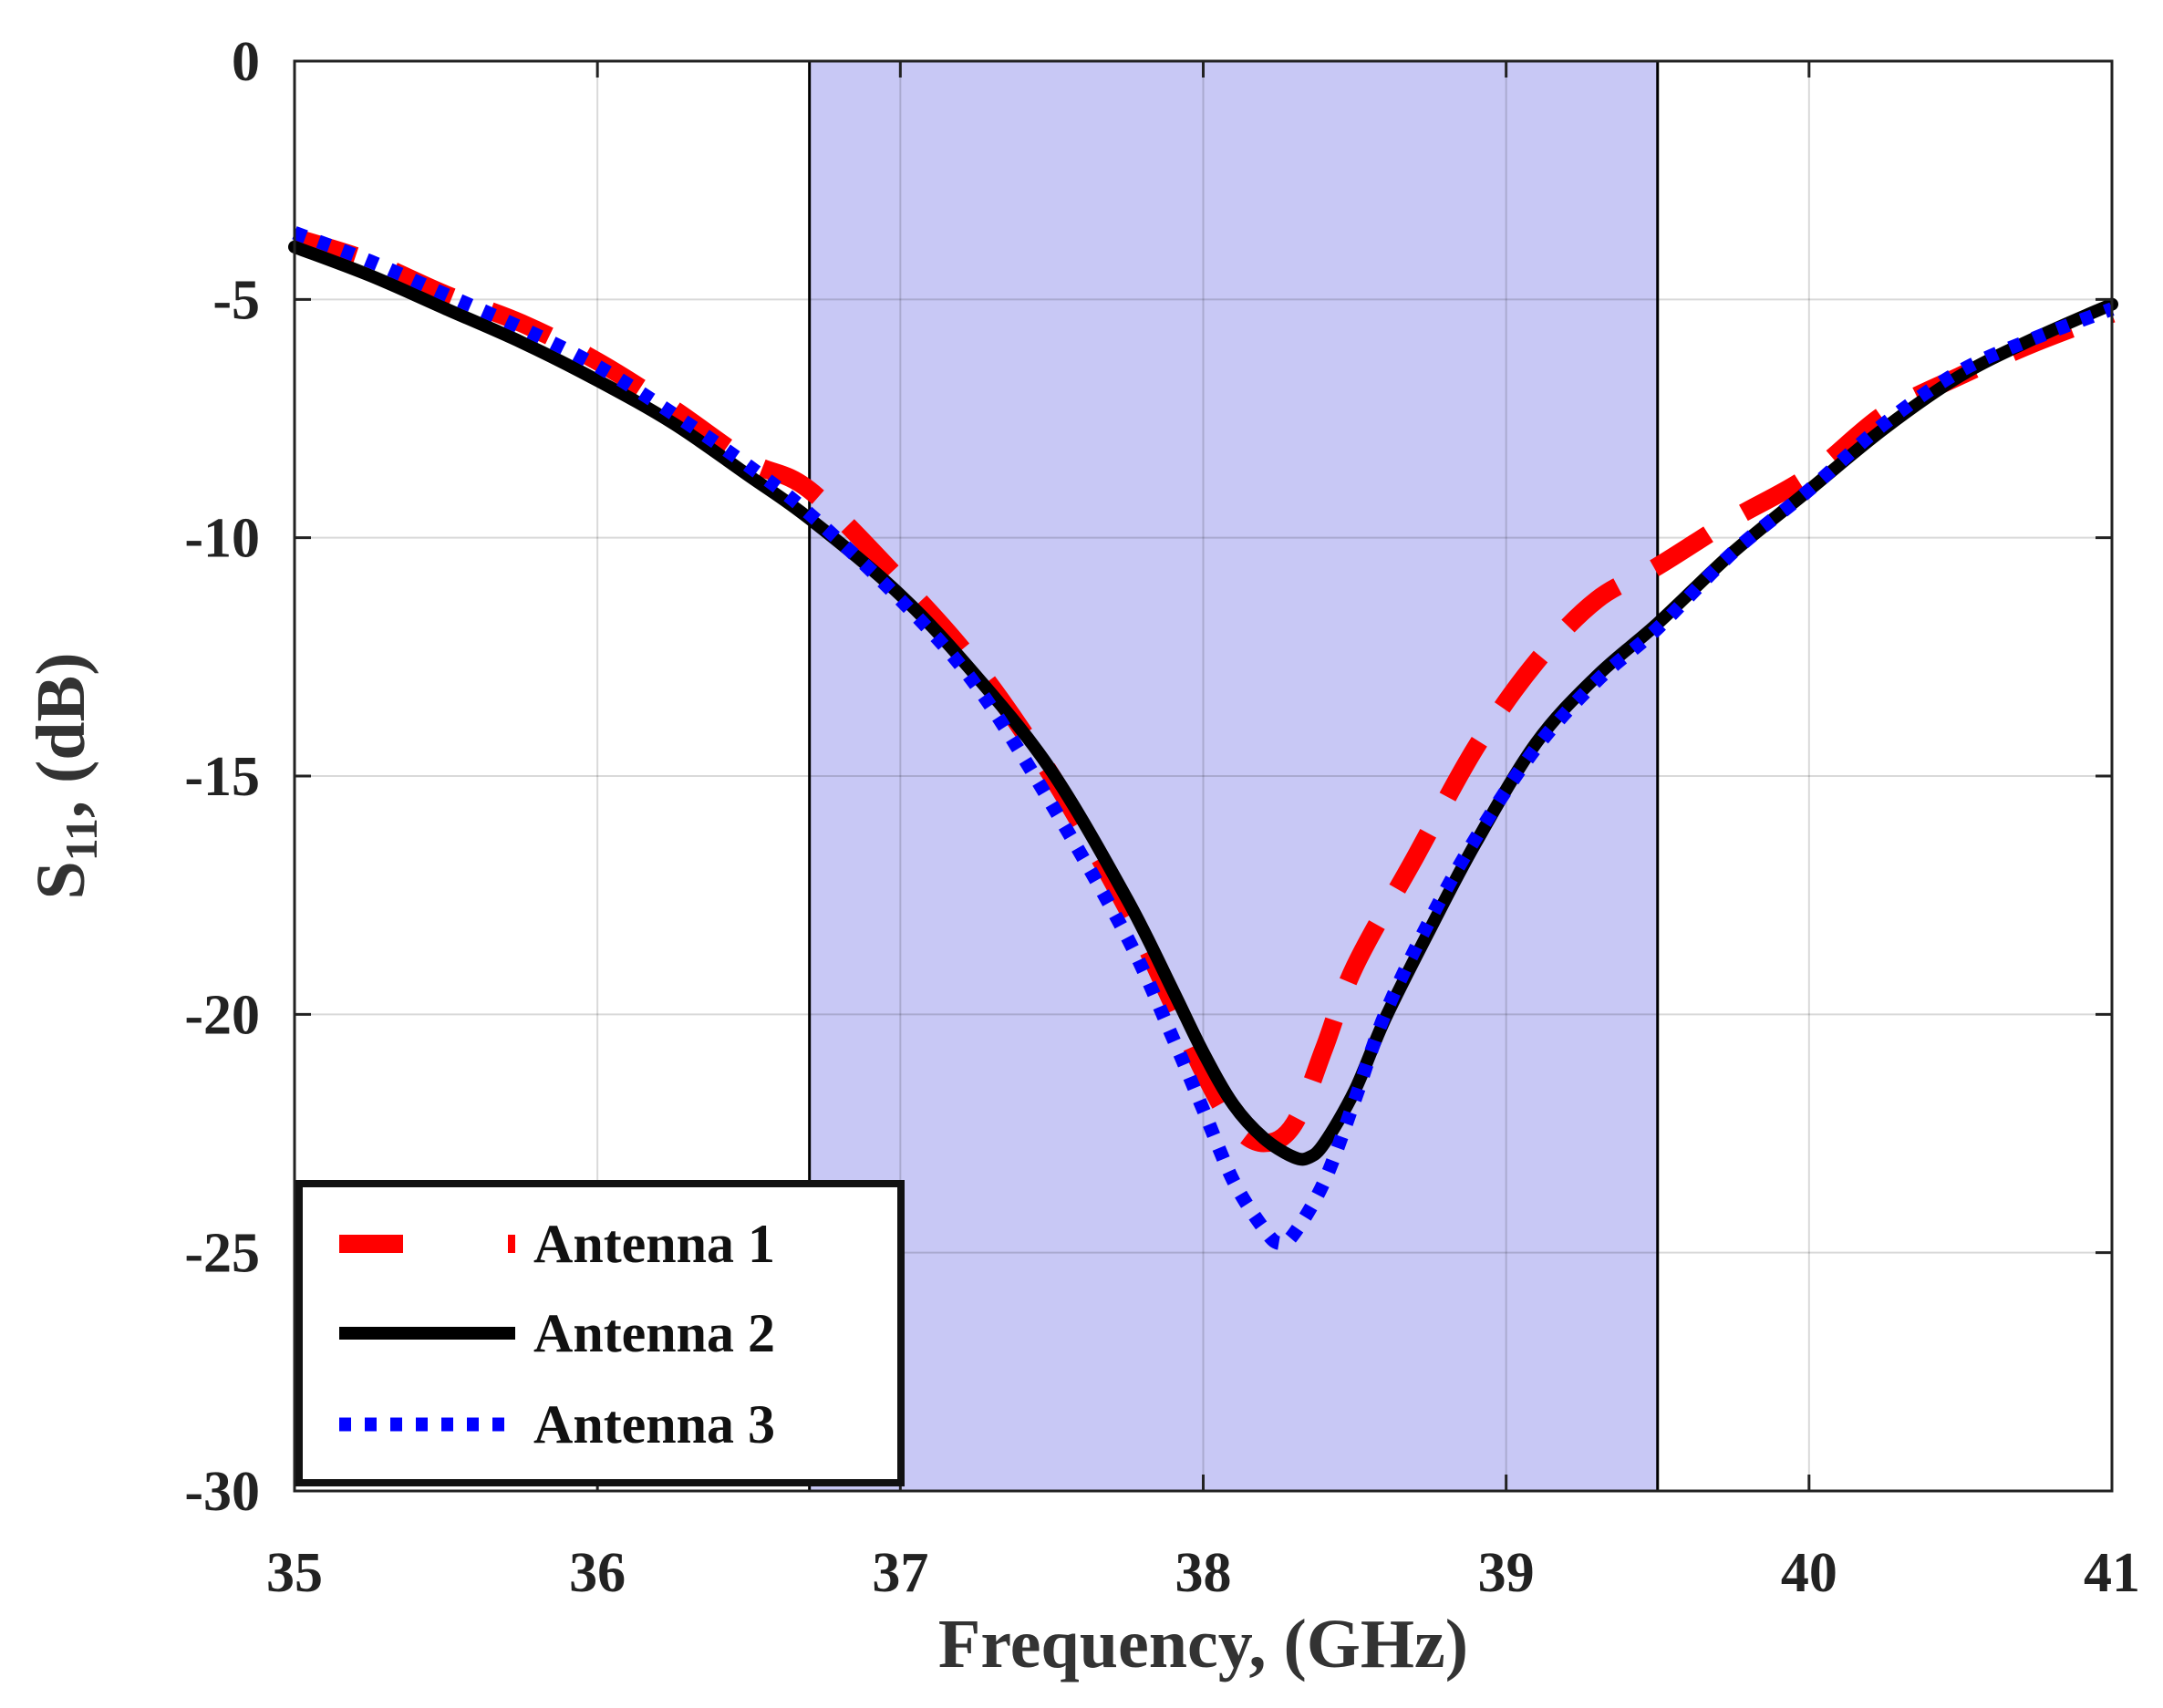 The image size is (2163, 1708). I want to click on x-tick-label: 37, so click(900, 1573).